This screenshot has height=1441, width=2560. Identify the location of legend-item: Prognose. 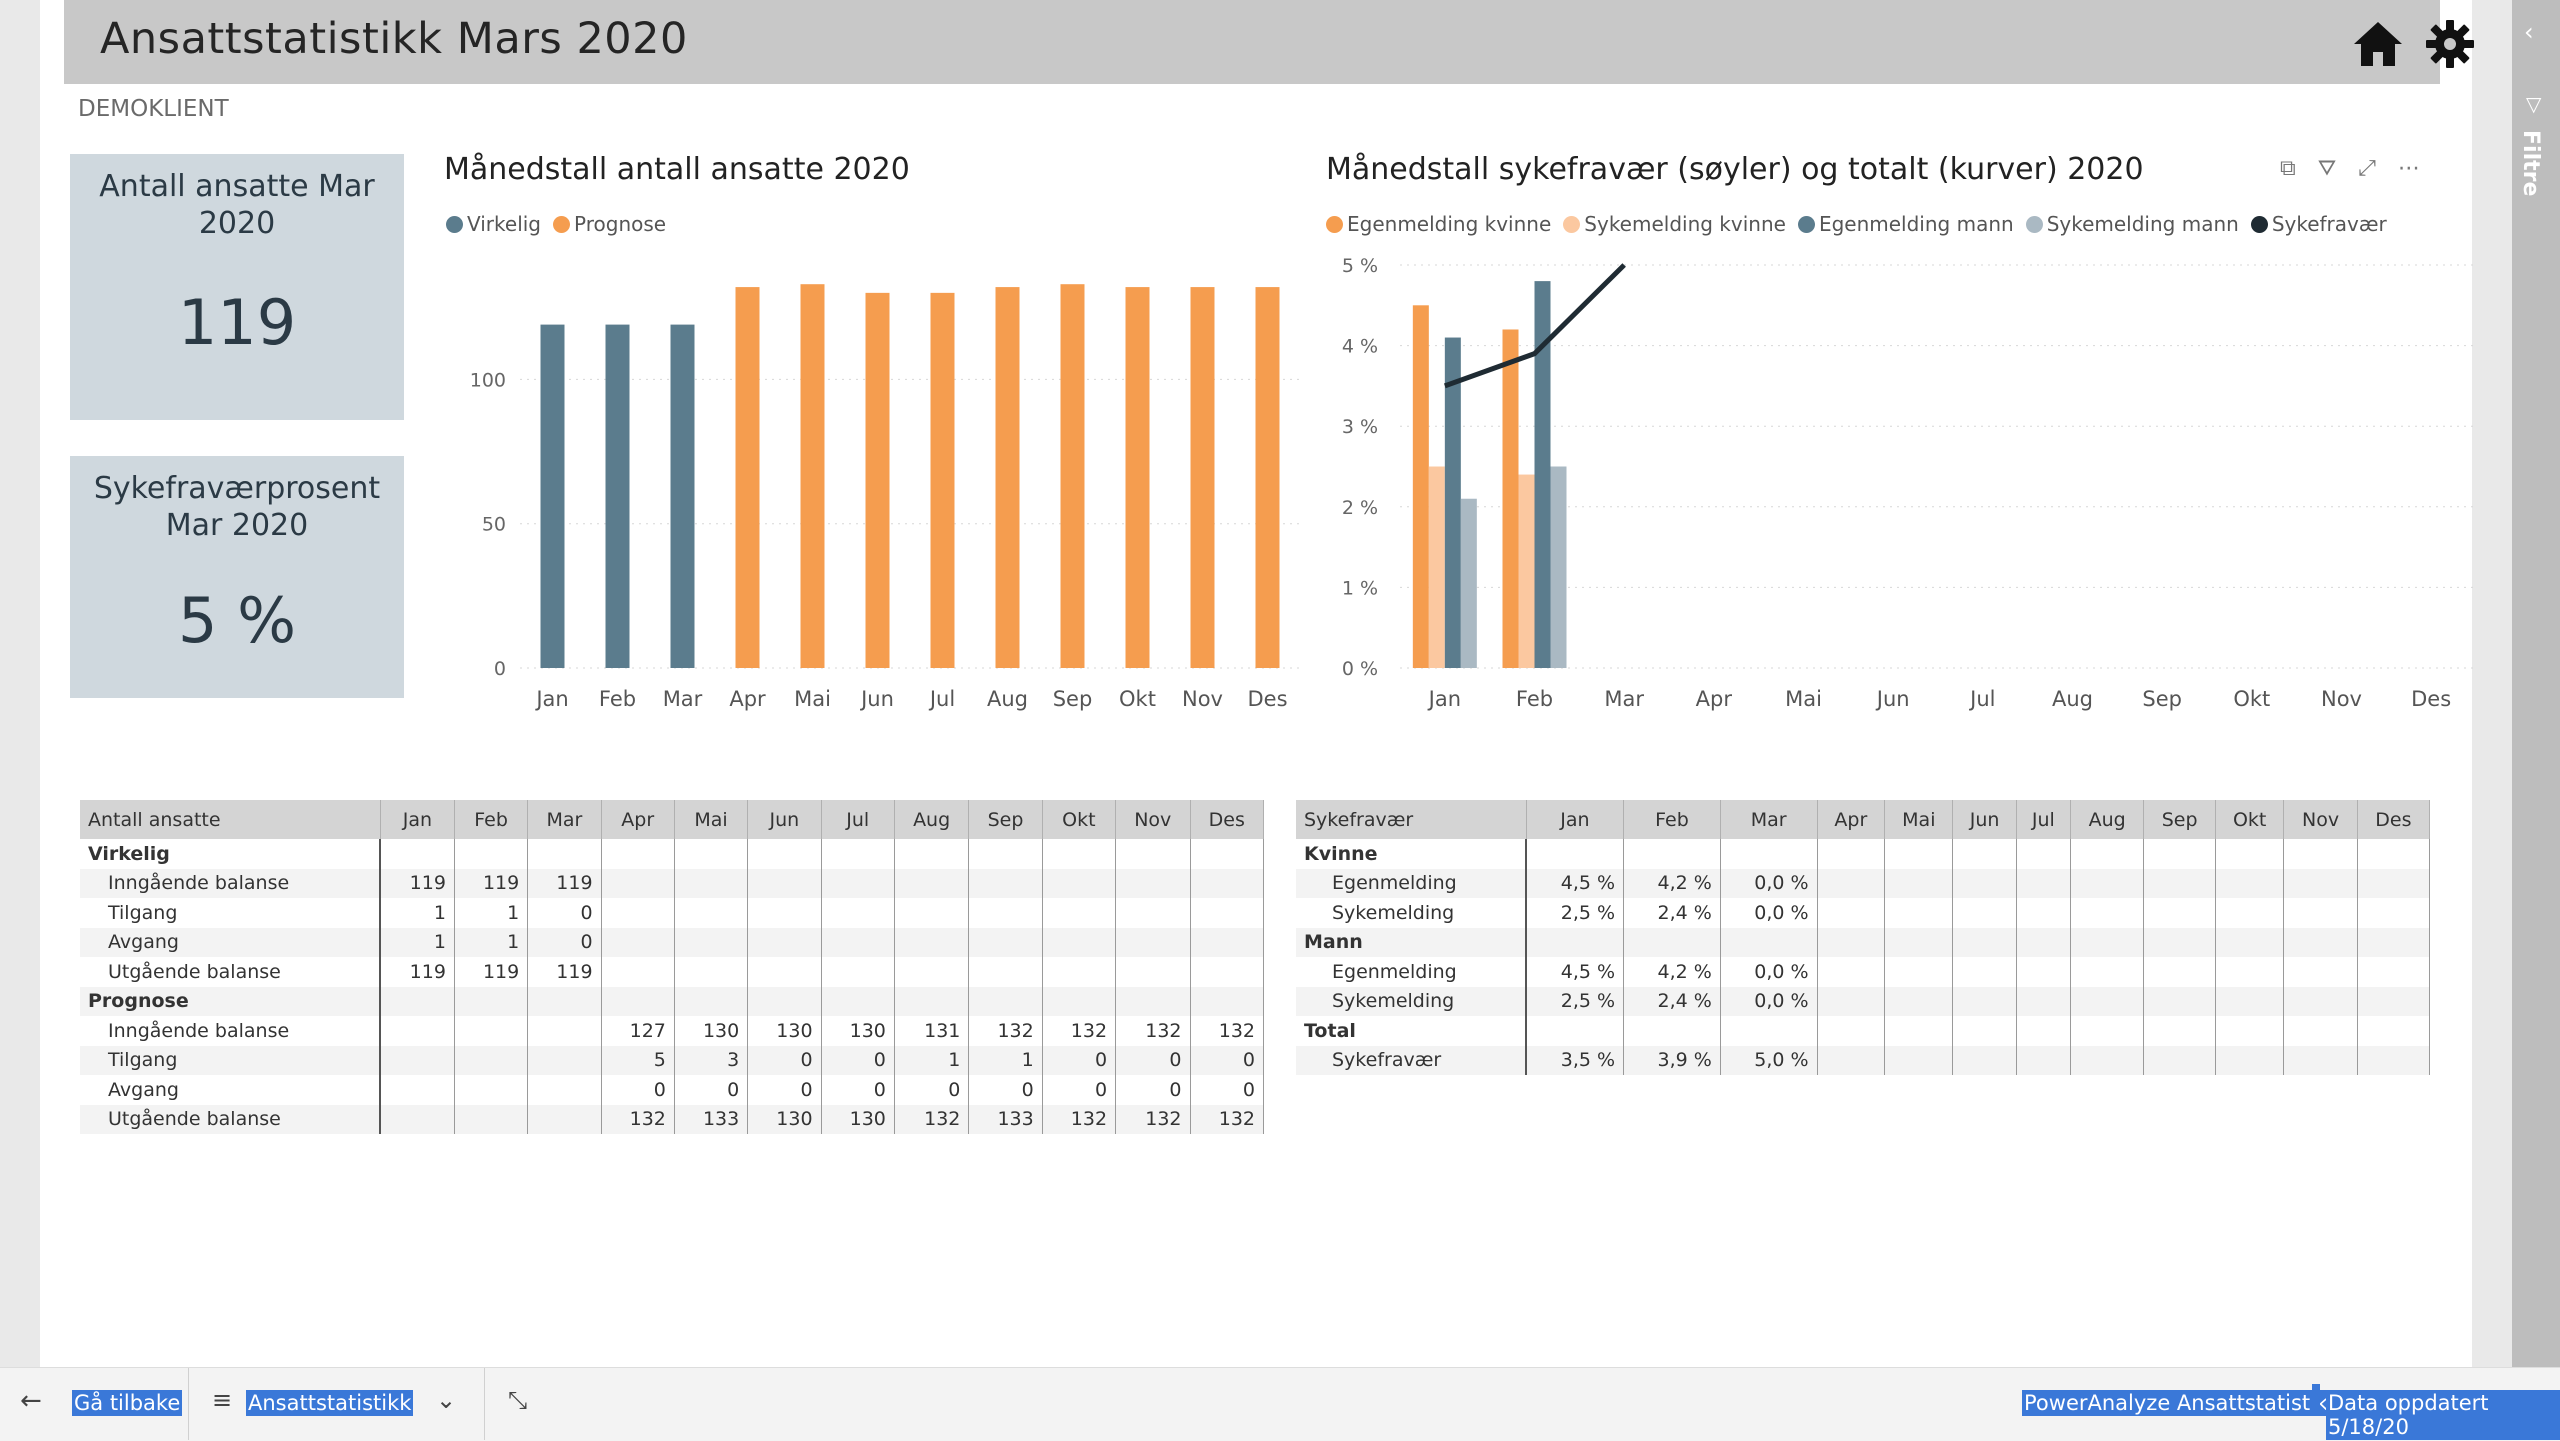
(609, 224).